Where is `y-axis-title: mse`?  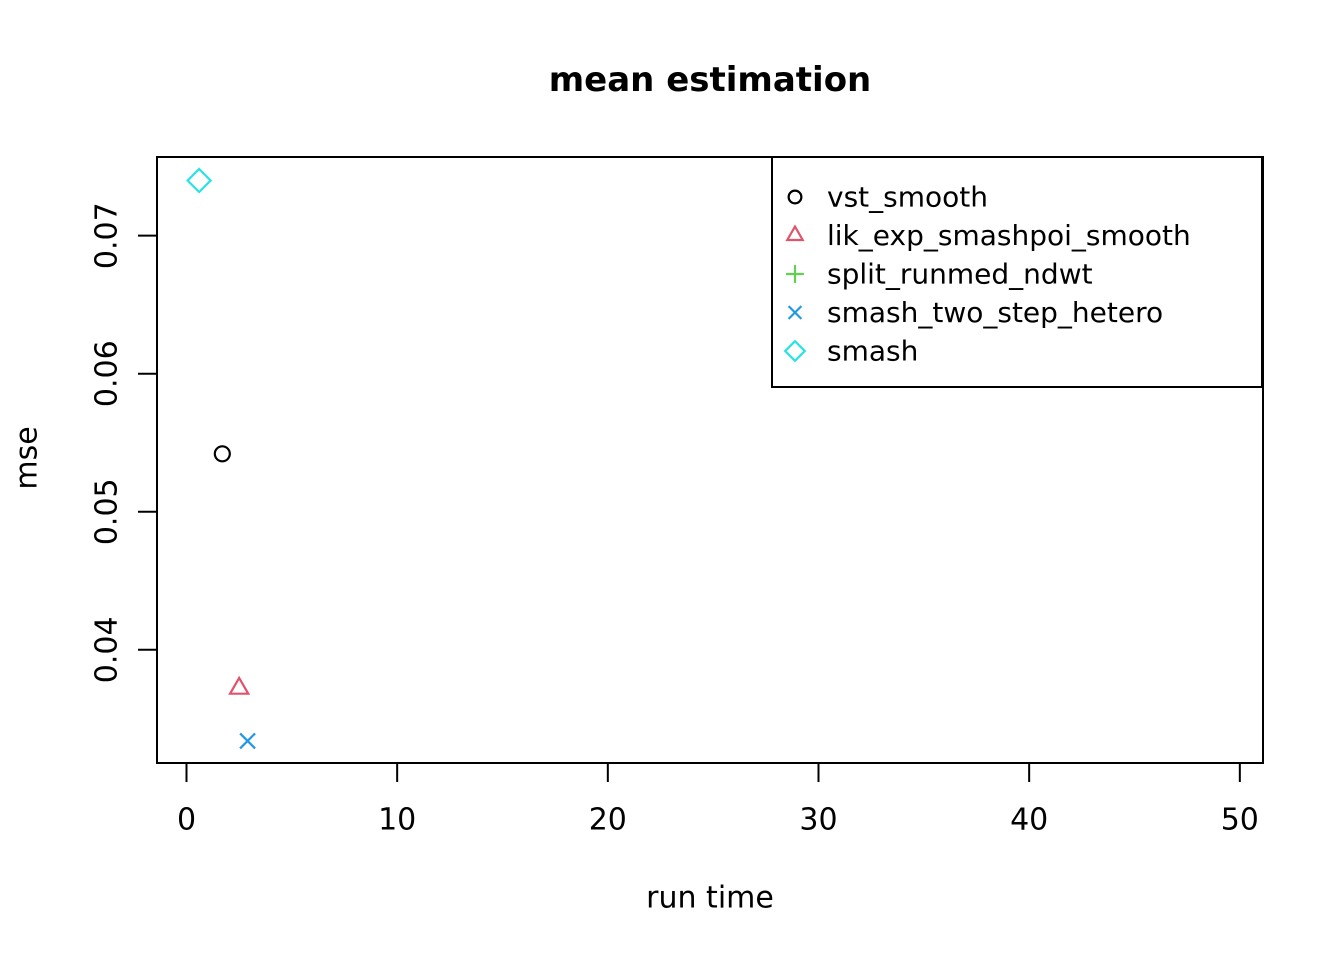 y-axis-title: mse is located at coordinates (27, 457).